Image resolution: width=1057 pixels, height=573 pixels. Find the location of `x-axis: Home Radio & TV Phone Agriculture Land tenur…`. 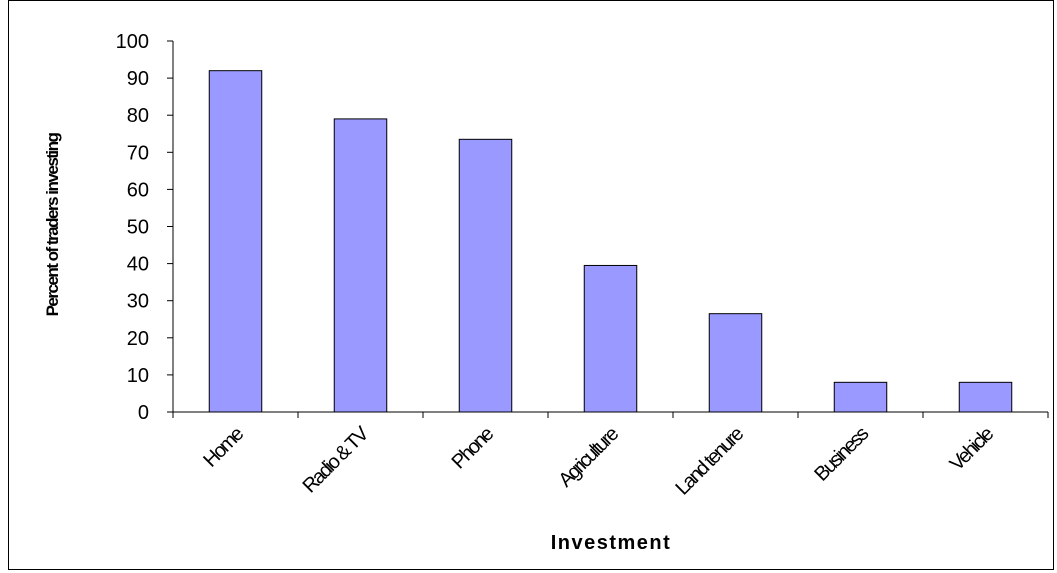

x-axis: Home Radio & TV Phone Agriculture Land tenur… is located at coordinates (610, 455).